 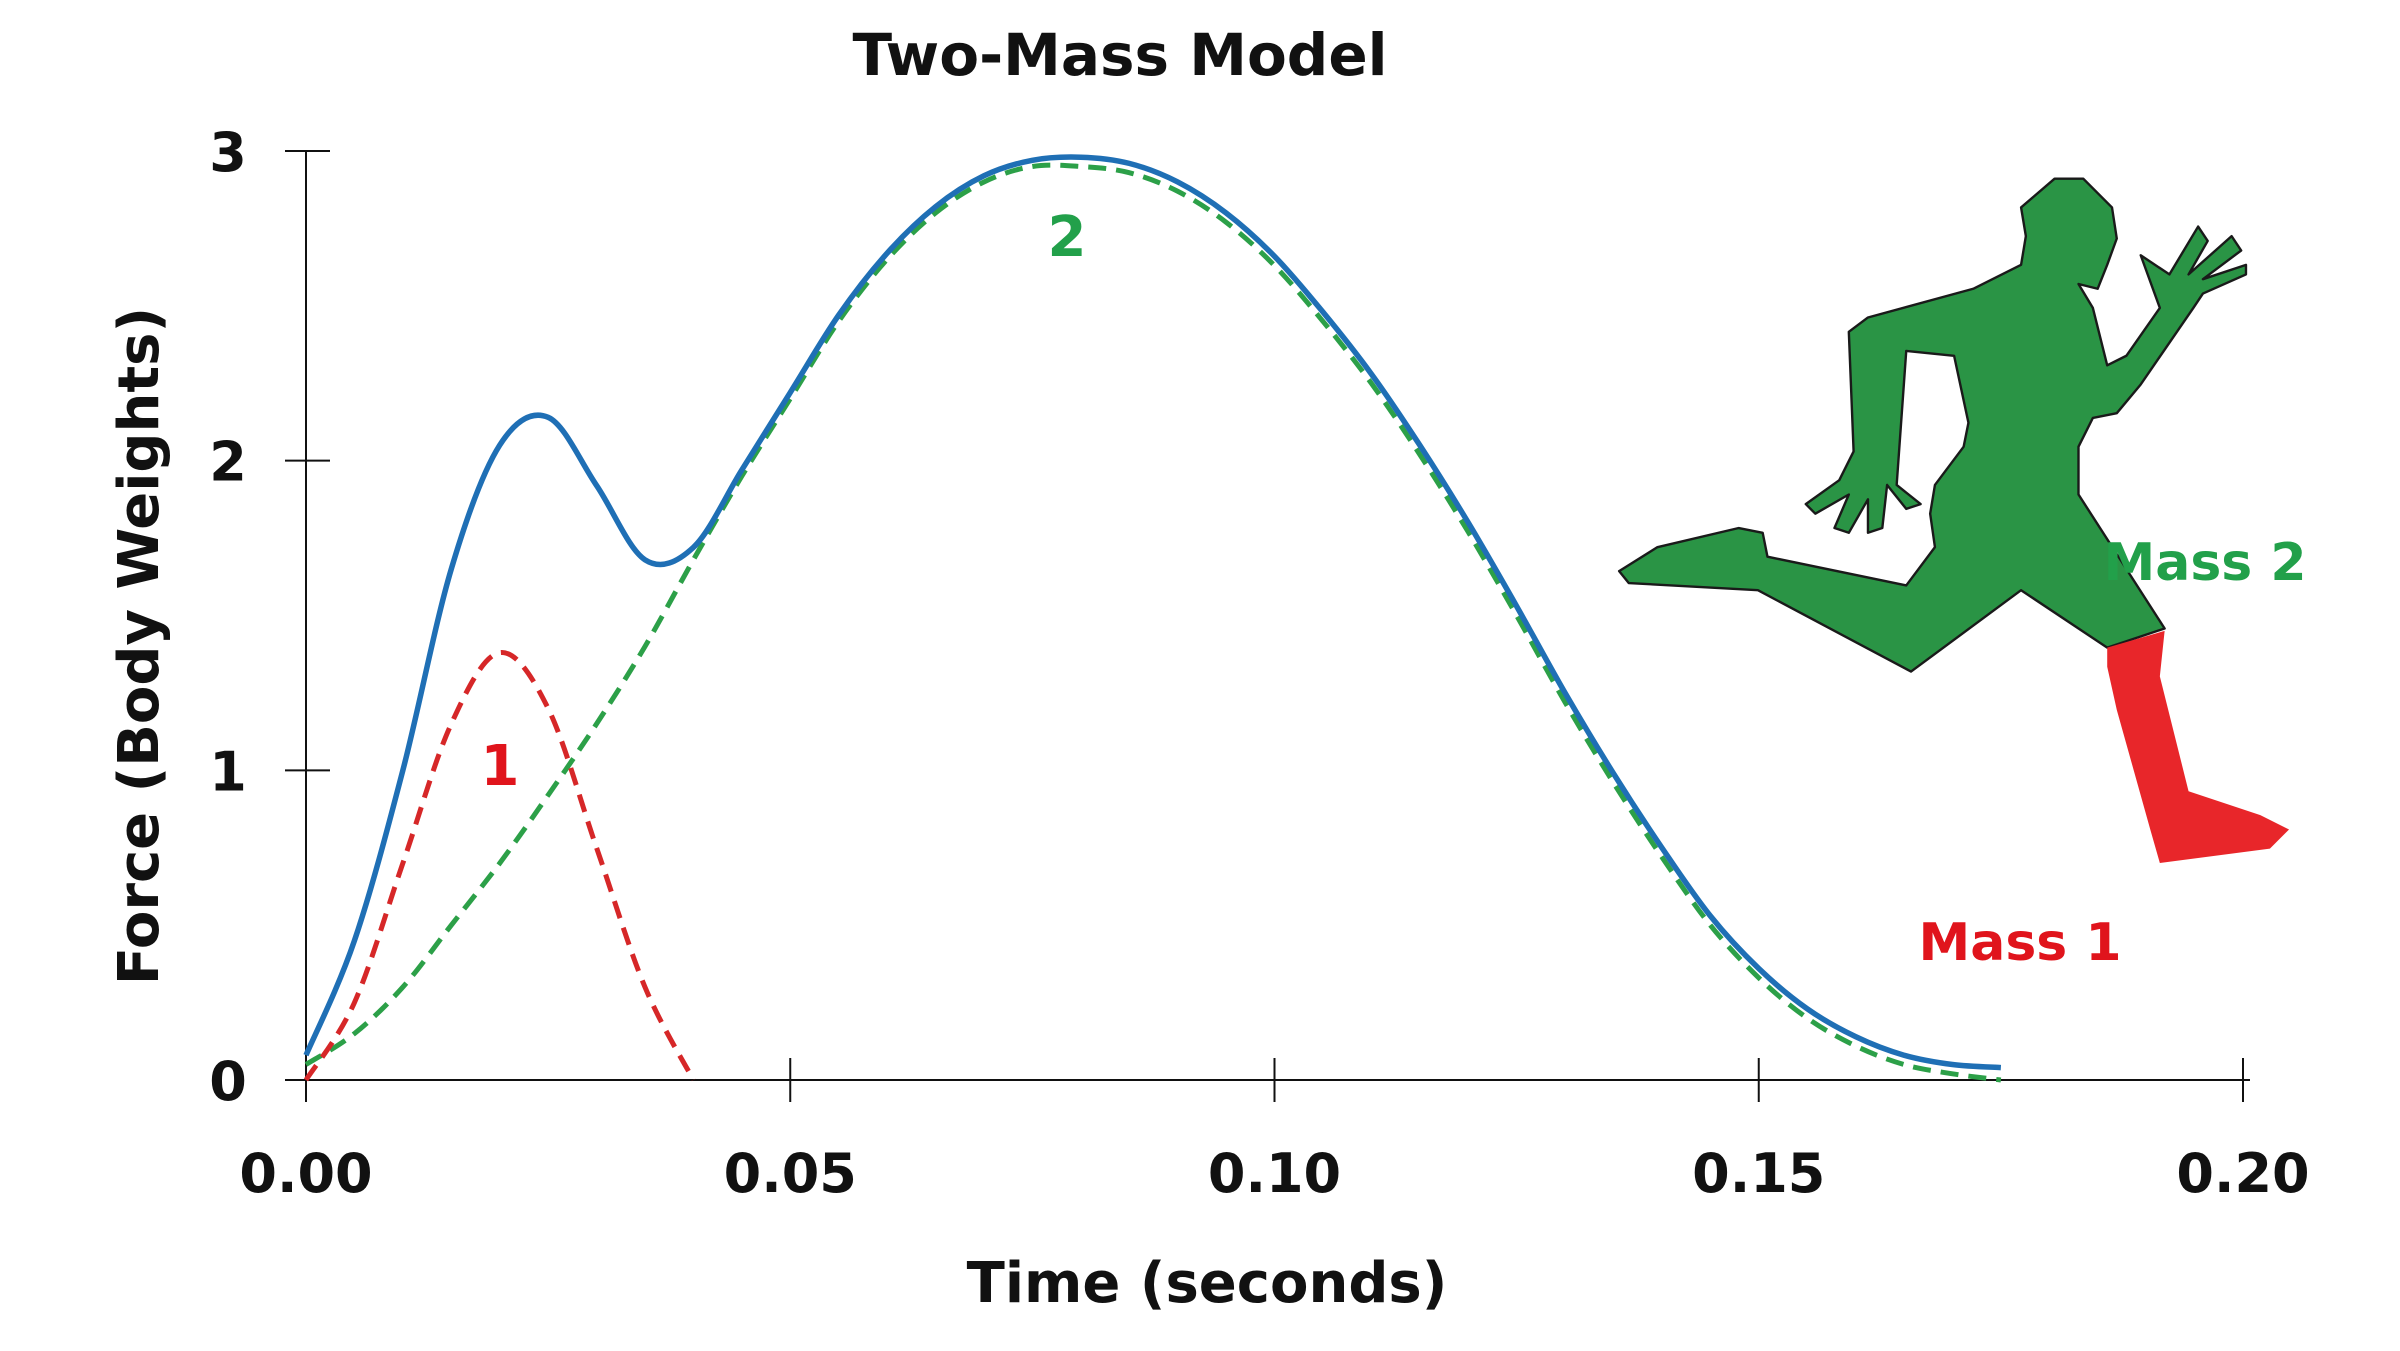 What do you see at coordinates (1274, 1173) in the screenshot?
I see `x-tick-label: 0.10` at bounding box center [1274, 1173].